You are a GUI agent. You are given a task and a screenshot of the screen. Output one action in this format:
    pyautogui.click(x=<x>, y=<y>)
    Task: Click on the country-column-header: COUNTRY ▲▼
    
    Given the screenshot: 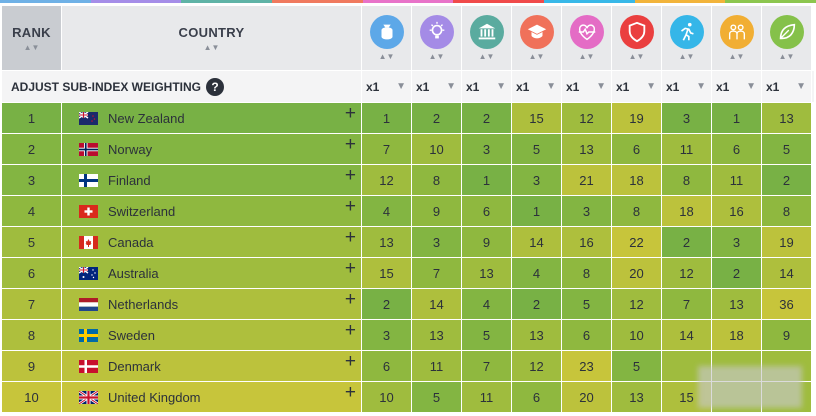 What is the action you would take?
    pyautogui.click(x=212, y=38)
    